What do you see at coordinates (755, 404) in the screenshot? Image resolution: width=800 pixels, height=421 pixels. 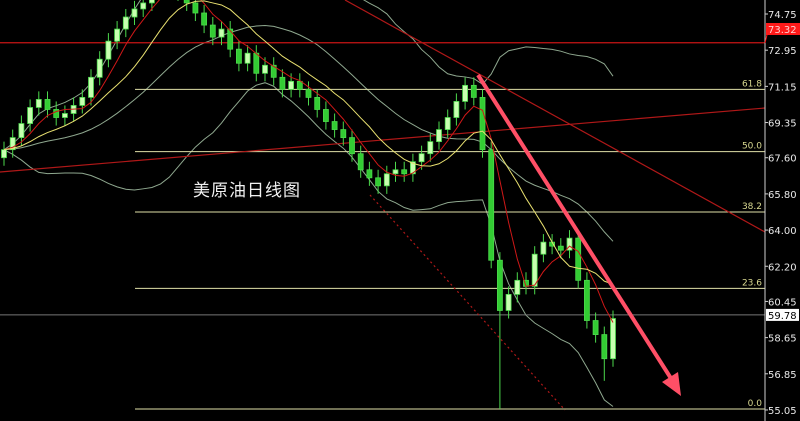 I see `fib-label-0.0: 0.0` at bounding box center [755, 404].